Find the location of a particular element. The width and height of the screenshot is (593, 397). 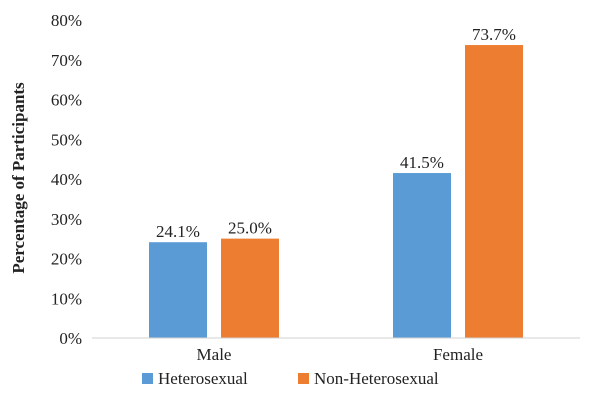

x-category-label: Female is located at coordinates (458, 354).